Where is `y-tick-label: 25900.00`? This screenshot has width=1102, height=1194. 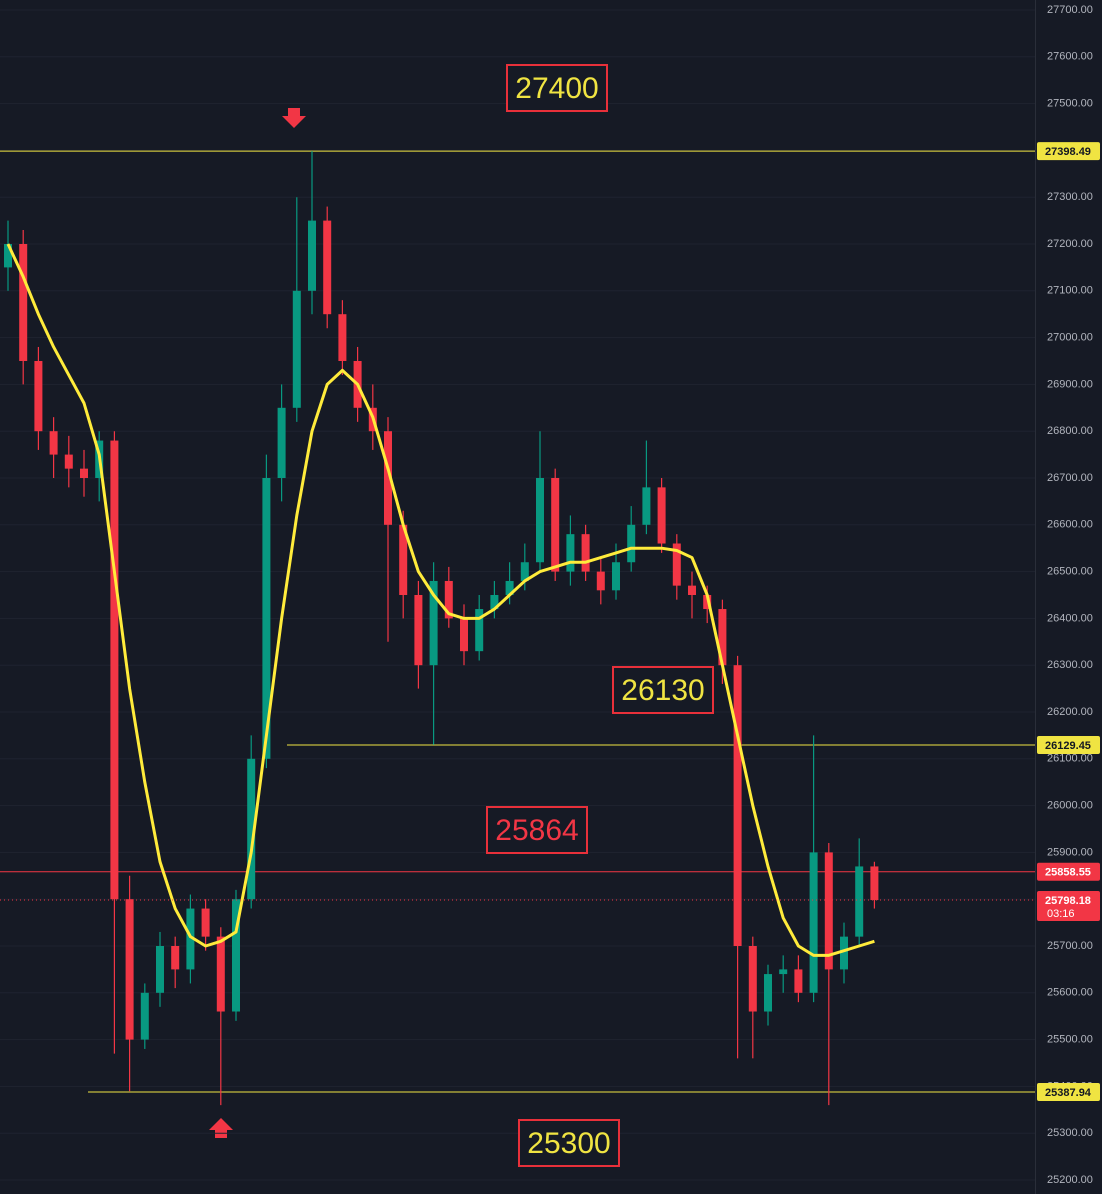 y-tick-label: 25900.00 is located at coordinates (1070, 852).